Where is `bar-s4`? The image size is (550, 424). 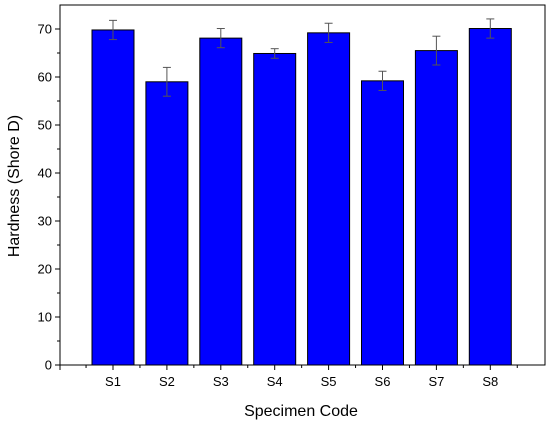
bar-s4 is located at coordinates (275, 209).